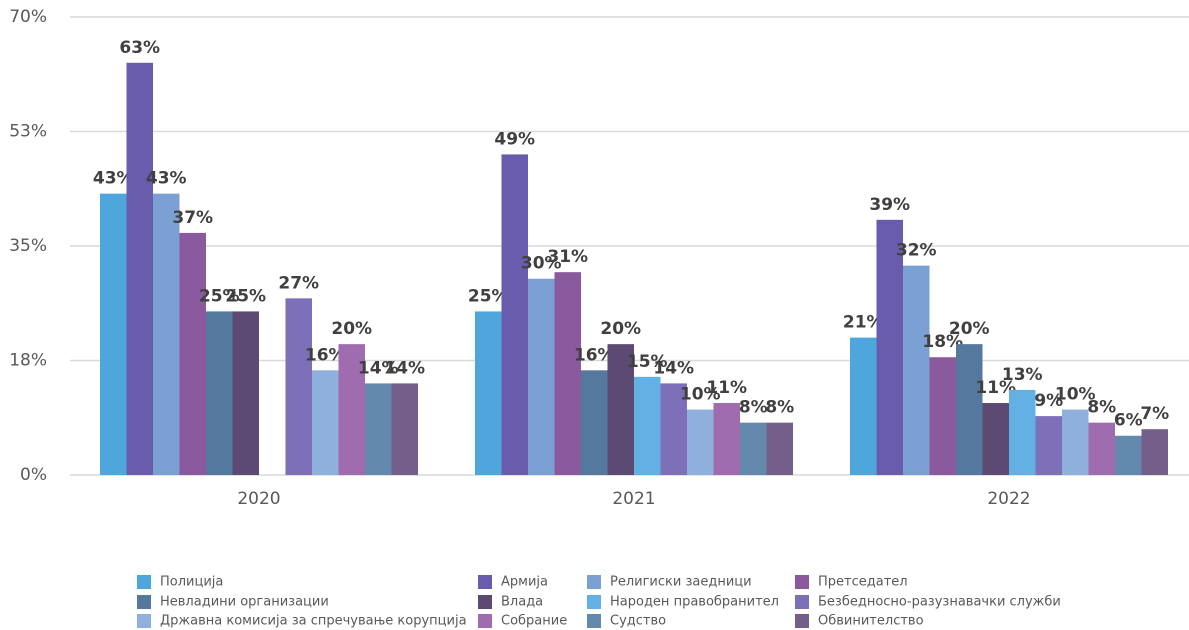 This screenshot has height=630, width=1189. What do you see at coordinates (681, 582) in the screenshot?
I see `legend-label: Религиски заедници` at bounding box center [681, 582].